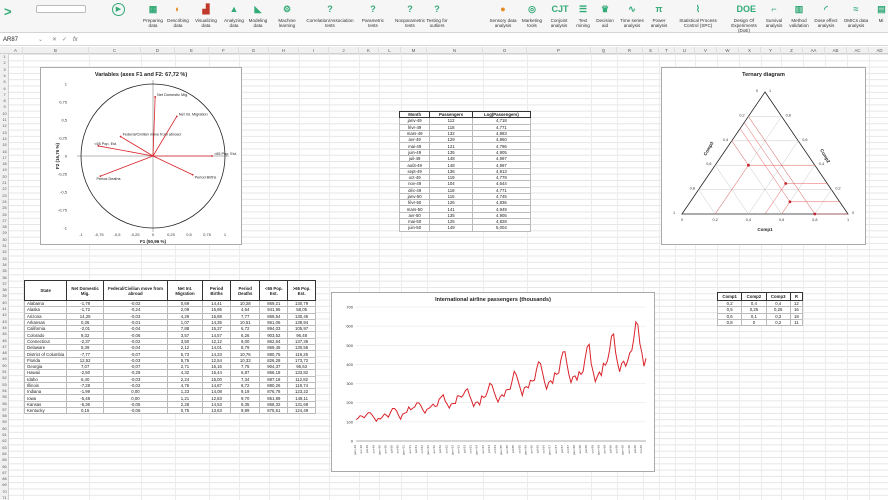 The image size is (888, 500). What do you see at coordinates (245, 404) in the screenshot?
I see `table-cell: 9,35` at bounding box center [245, 404].